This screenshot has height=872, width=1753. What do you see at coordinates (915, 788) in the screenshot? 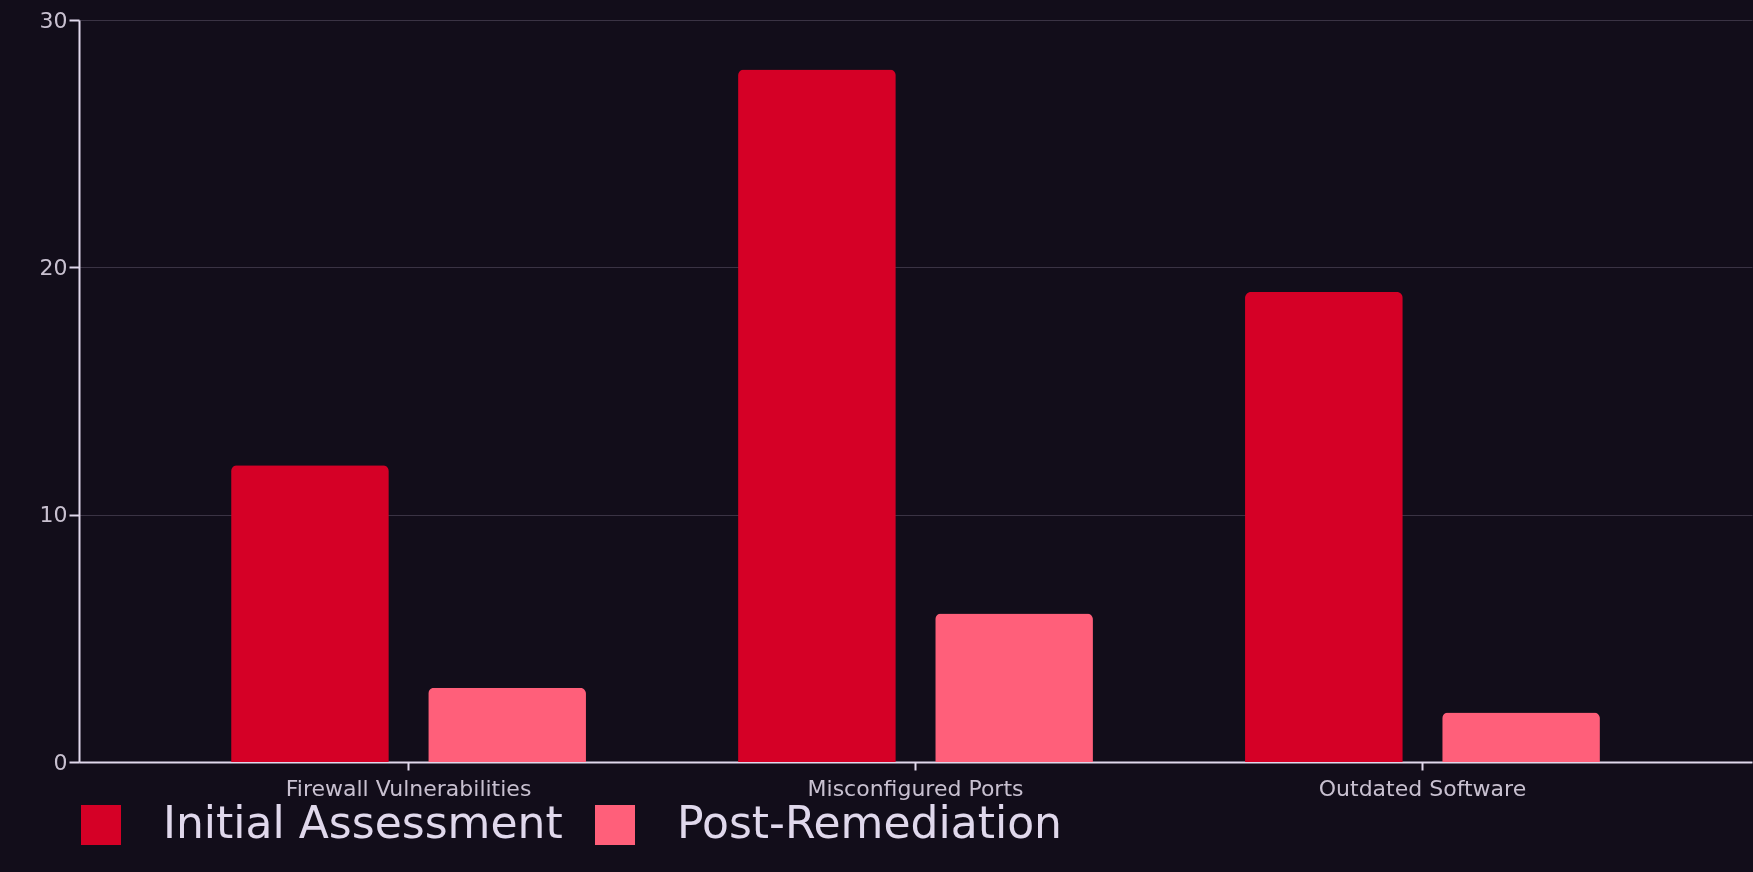
I see `x-tick-label: Misconfigured Ports` at bounding box center [915, 788].